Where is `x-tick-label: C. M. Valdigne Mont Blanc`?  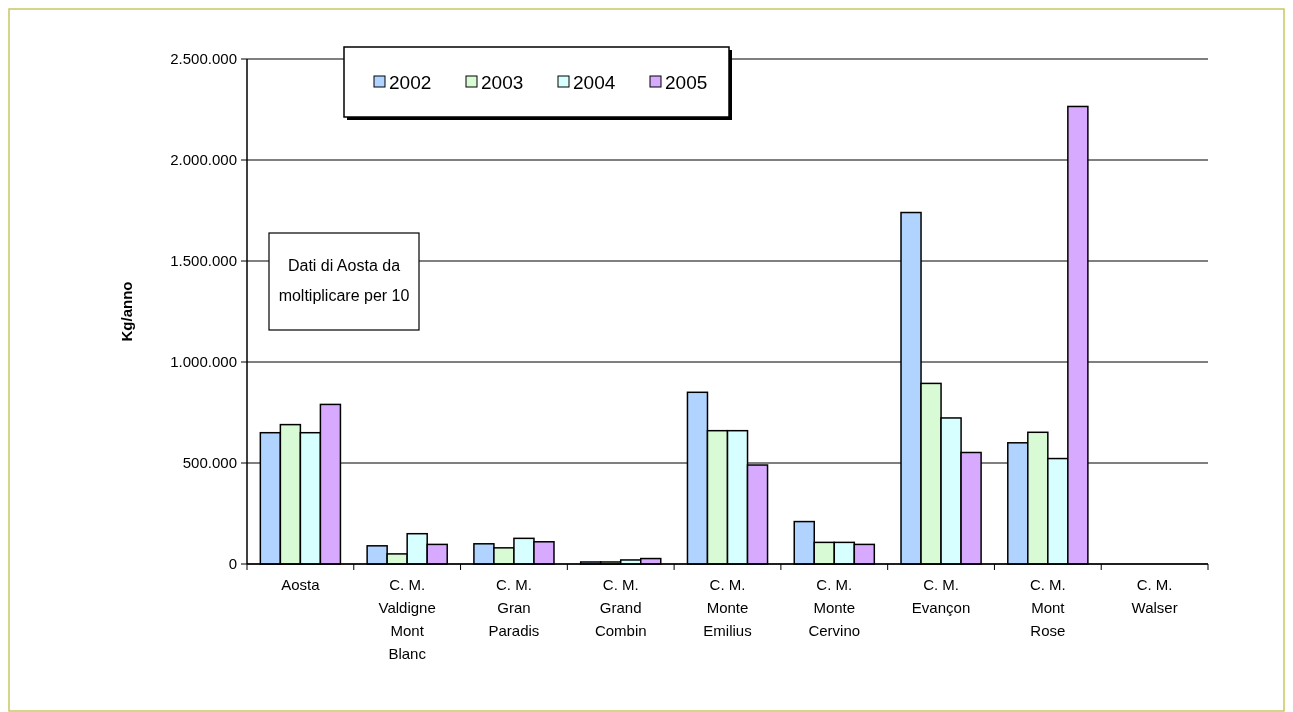
x-tick-label: C. M. Valdigne Mont Blanc is located at coordinates (407, 619).